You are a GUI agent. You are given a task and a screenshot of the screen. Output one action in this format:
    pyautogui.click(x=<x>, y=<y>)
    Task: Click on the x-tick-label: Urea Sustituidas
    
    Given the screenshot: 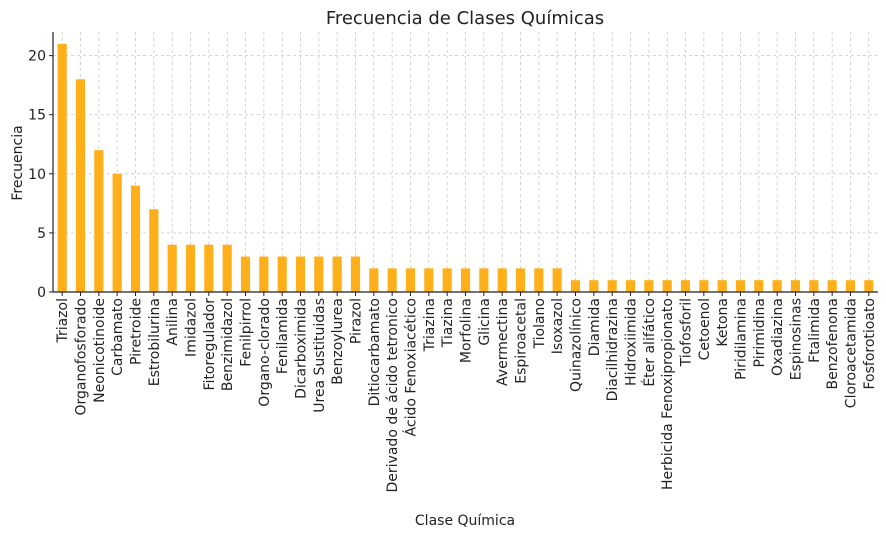 What is the action you would take?
    pyautogui.click(x=320, y=355)
    